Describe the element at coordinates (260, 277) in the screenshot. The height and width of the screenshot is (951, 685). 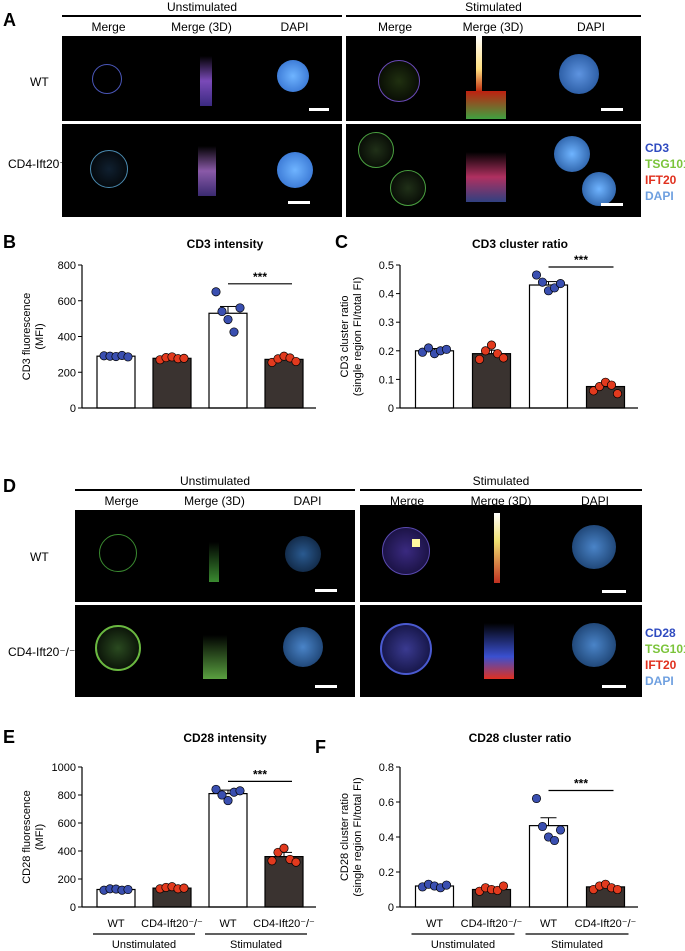
I see `significance-label: ***` at that location.